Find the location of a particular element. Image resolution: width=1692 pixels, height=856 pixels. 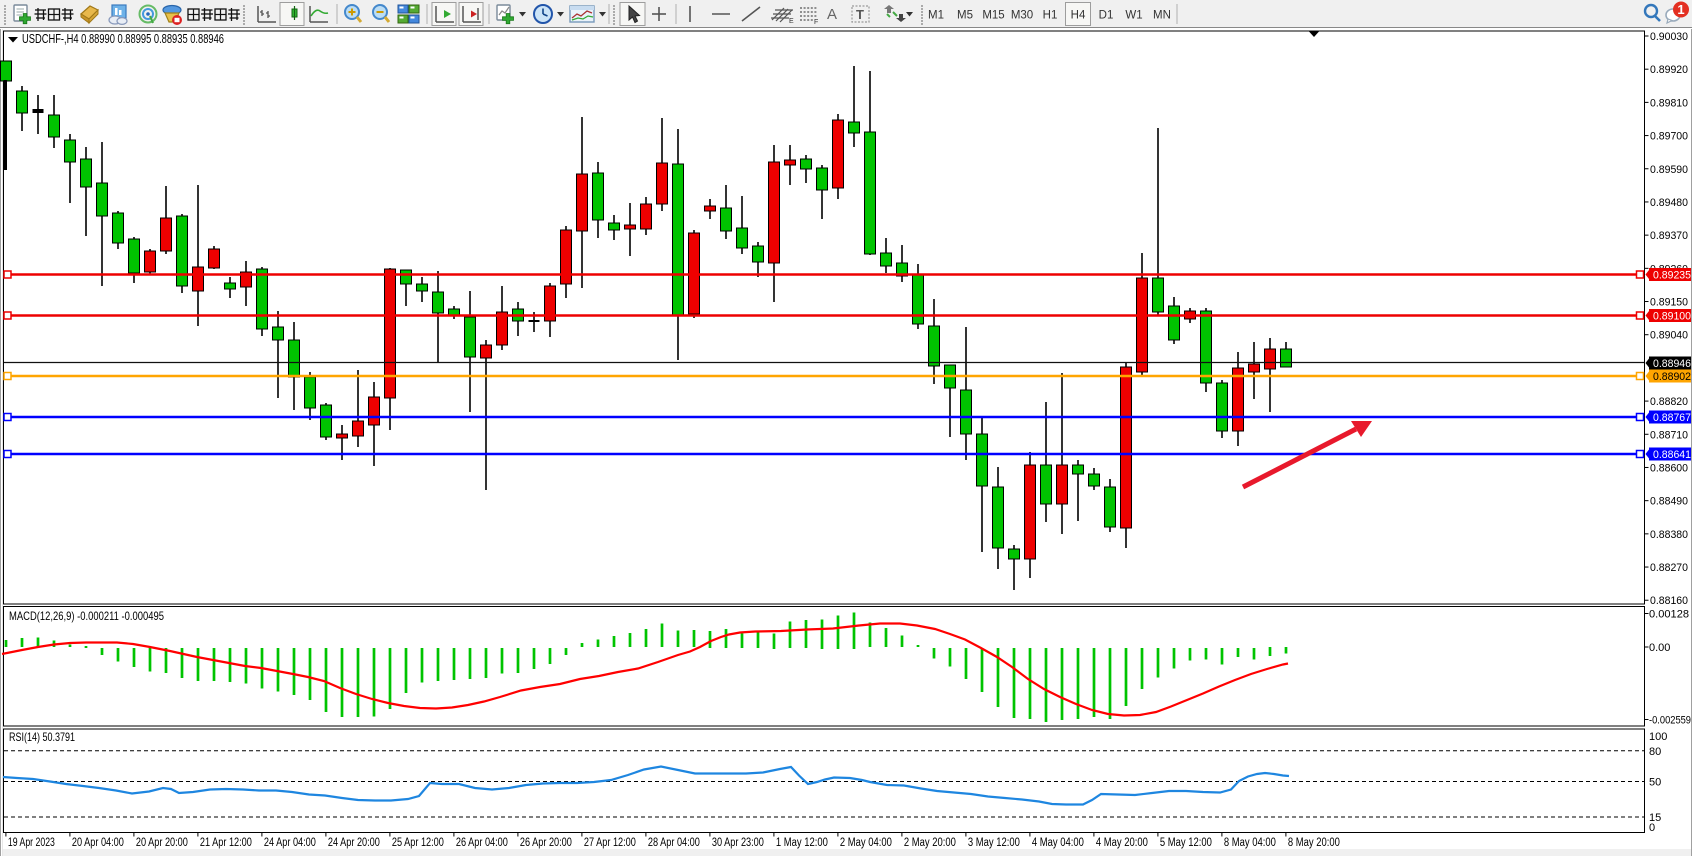

svg-text: 0.00128 is located at coordinates (1669, 615).